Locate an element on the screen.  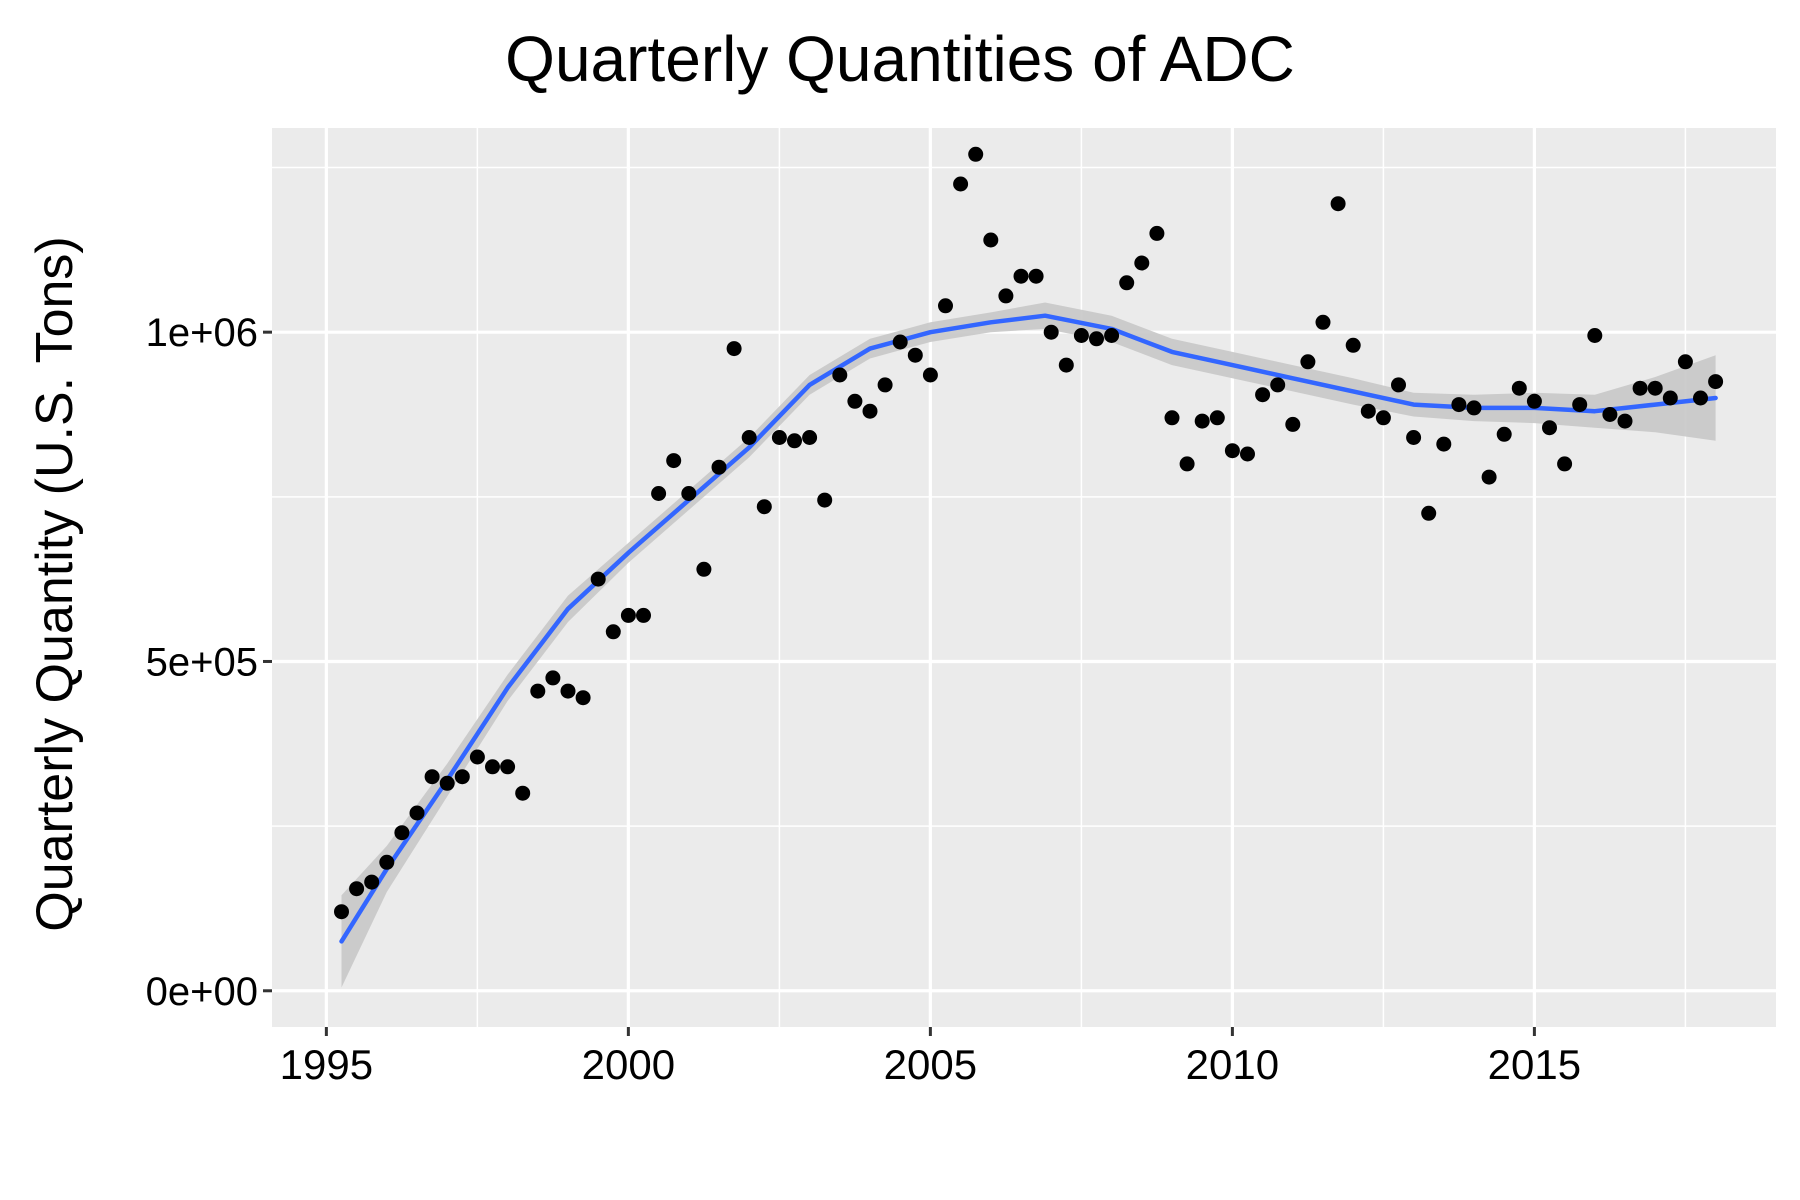
x-tick-label: 1995 is located at coordinates (326, 1064).